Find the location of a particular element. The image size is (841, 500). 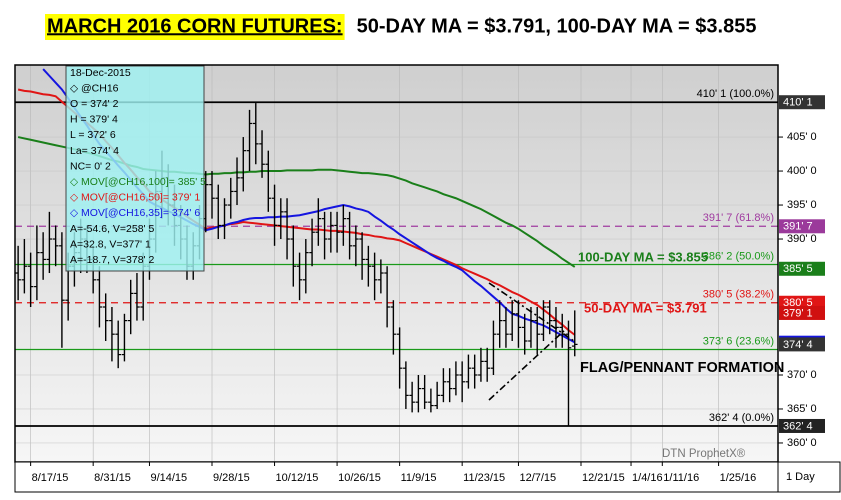

info-line: L = 372' 6 is located at coordinates (93, 135).